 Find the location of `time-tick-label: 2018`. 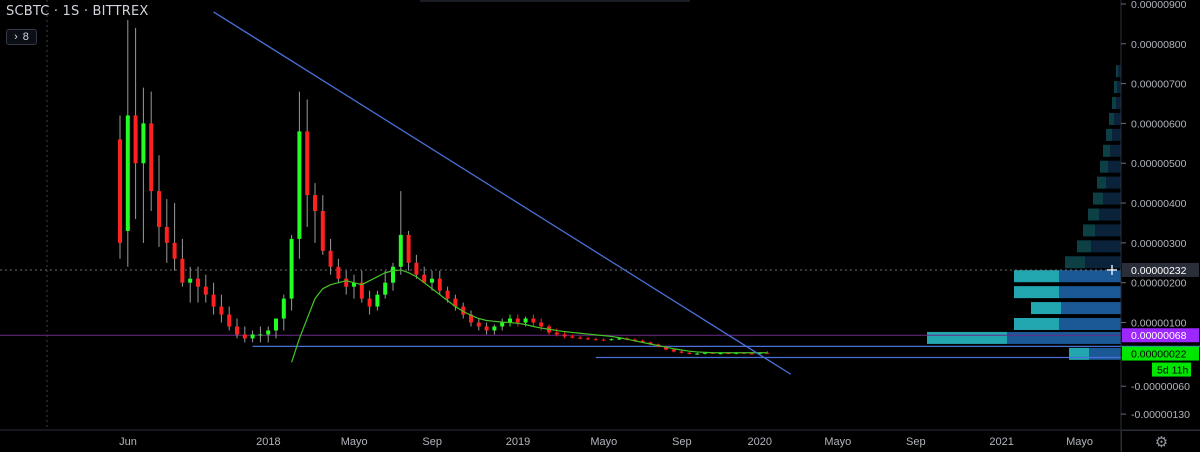

time-tick-label: 2018 is located at coordinates (268, 442).